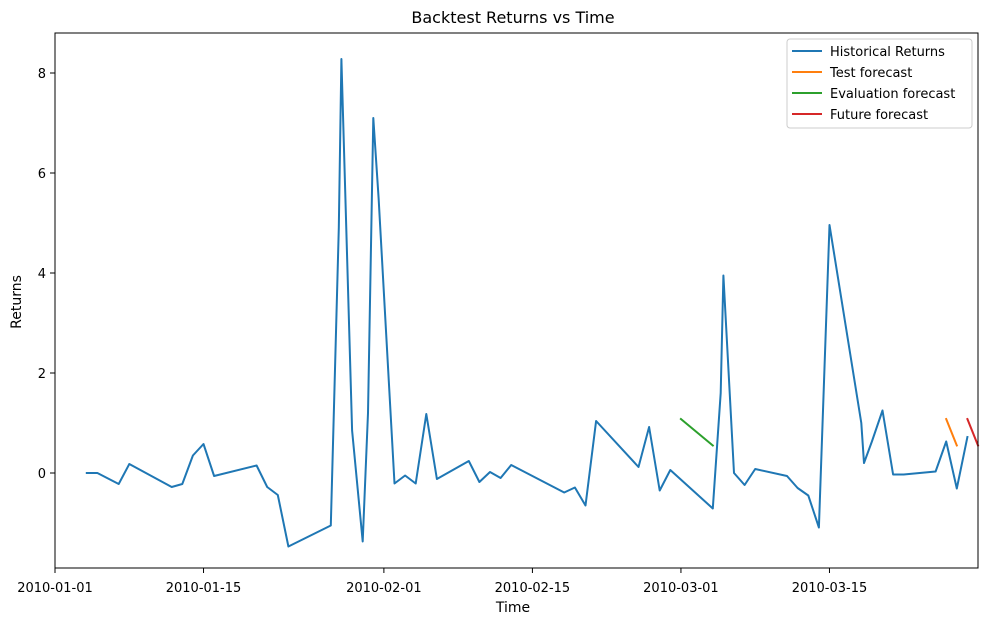 The height and width of the screenshot is (624, 988). What do you see at coordinates (42, 274) in the screenshot?
I see `y-tick-label: 4` at bounding box center [42, 274].